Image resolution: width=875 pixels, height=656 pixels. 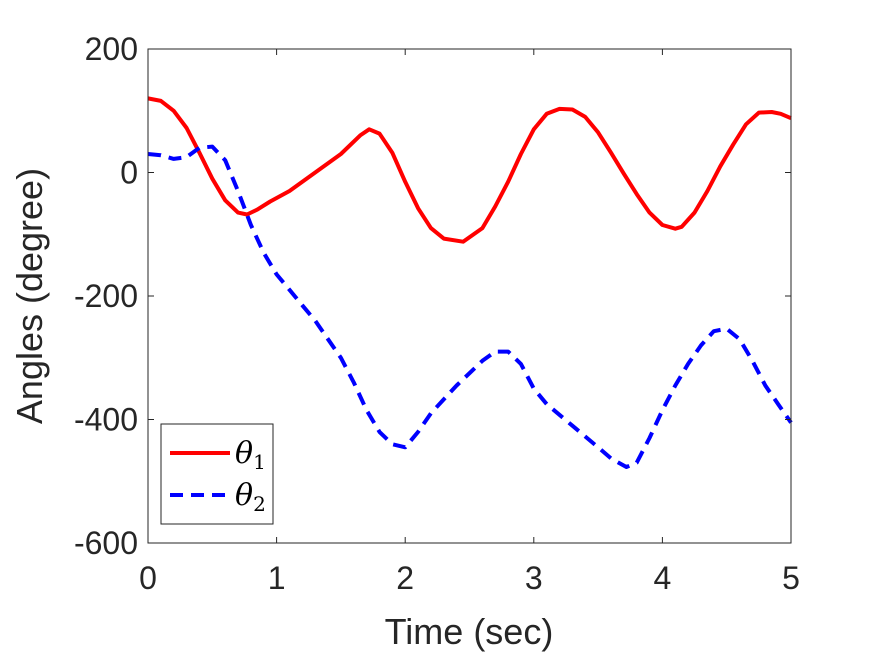 What do you see at coordinates (469, 631) in the screenshot?
I see `x-axis-label: Time (sec)` at bounding box center [469, 631].